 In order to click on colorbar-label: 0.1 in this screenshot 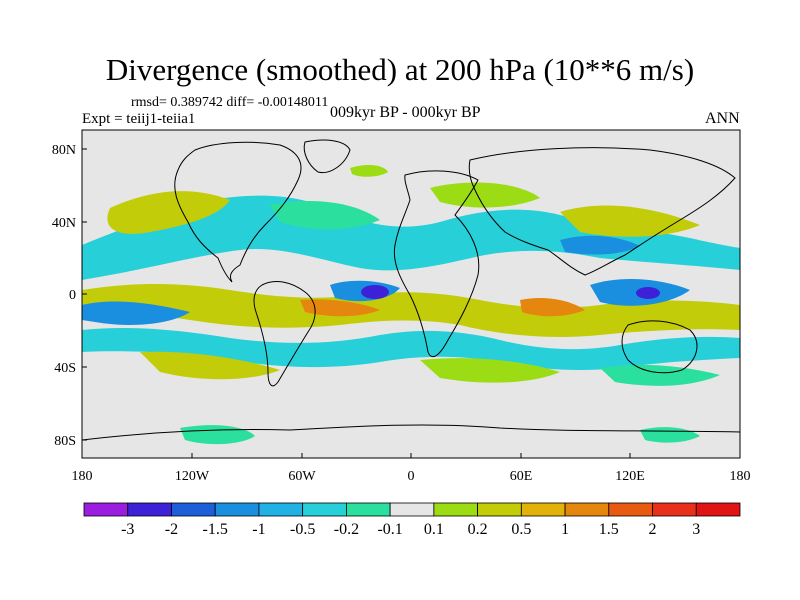, I will do `click(434, 529)`.